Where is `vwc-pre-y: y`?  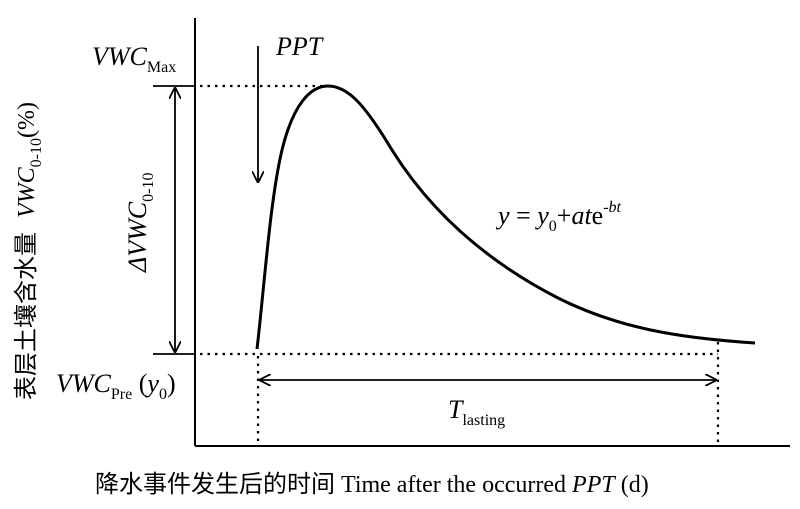
vwc-pre-y: y is located at coordinates (151, 383).